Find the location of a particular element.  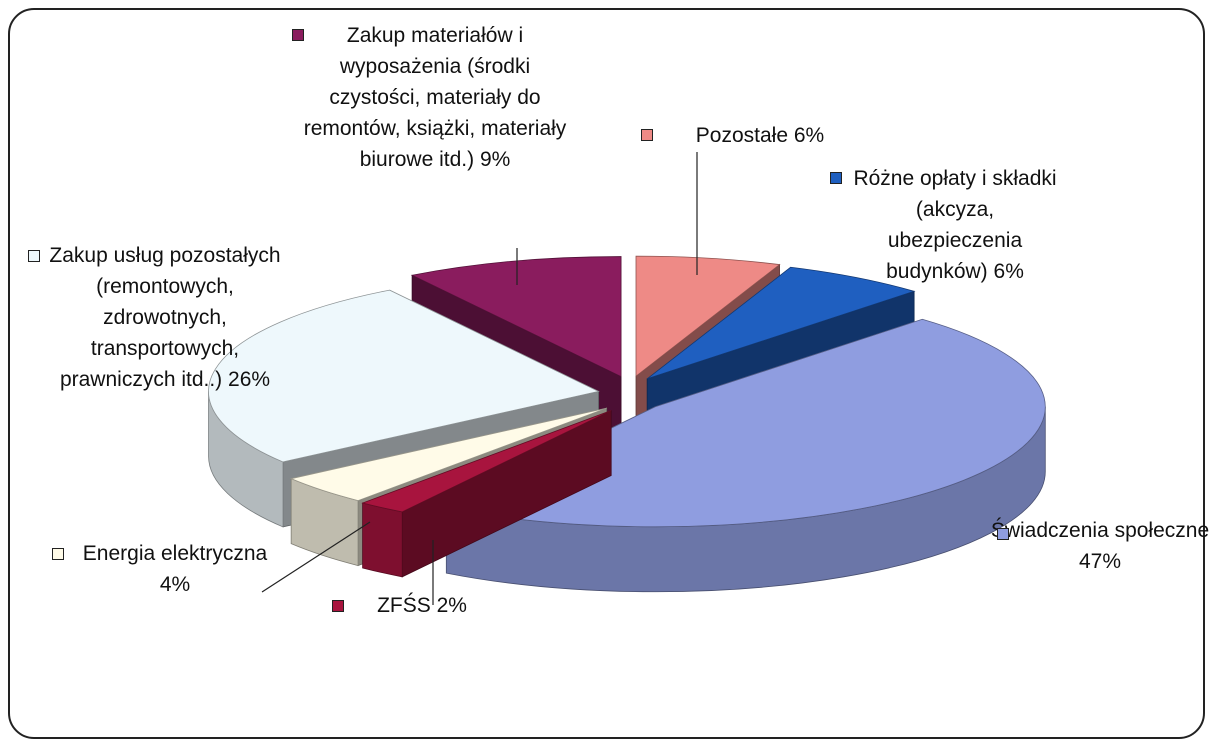

slice-label: ZFŚS 2% is located at coordinates (422, 605).